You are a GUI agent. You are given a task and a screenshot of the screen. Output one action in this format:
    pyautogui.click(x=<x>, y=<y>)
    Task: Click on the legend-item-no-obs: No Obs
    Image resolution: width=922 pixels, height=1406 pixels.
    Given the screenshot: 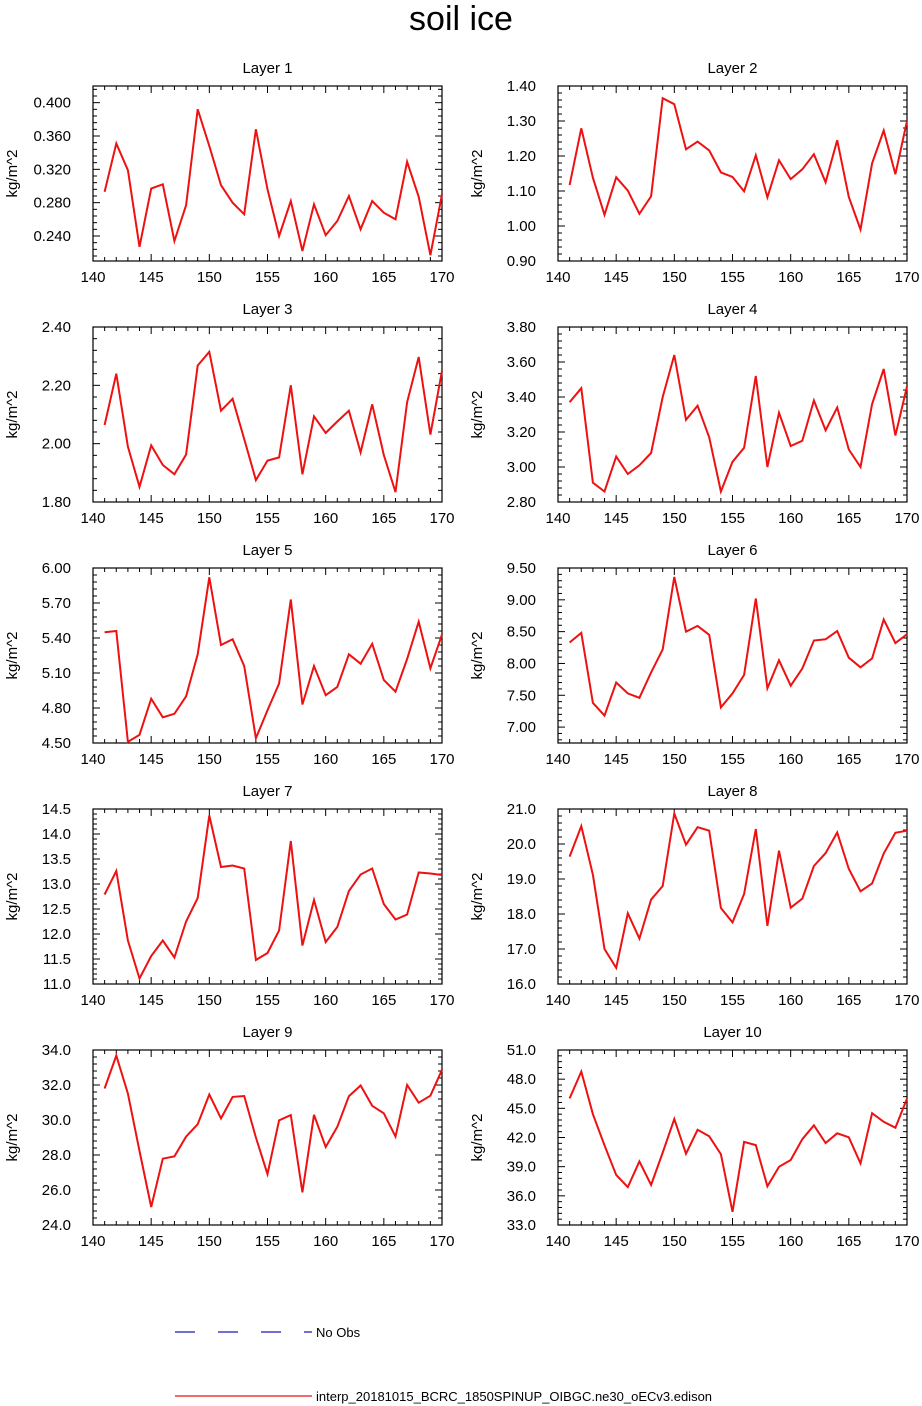 What is the action you would take?
    pyautogui.click(x=268, y=1332)
    